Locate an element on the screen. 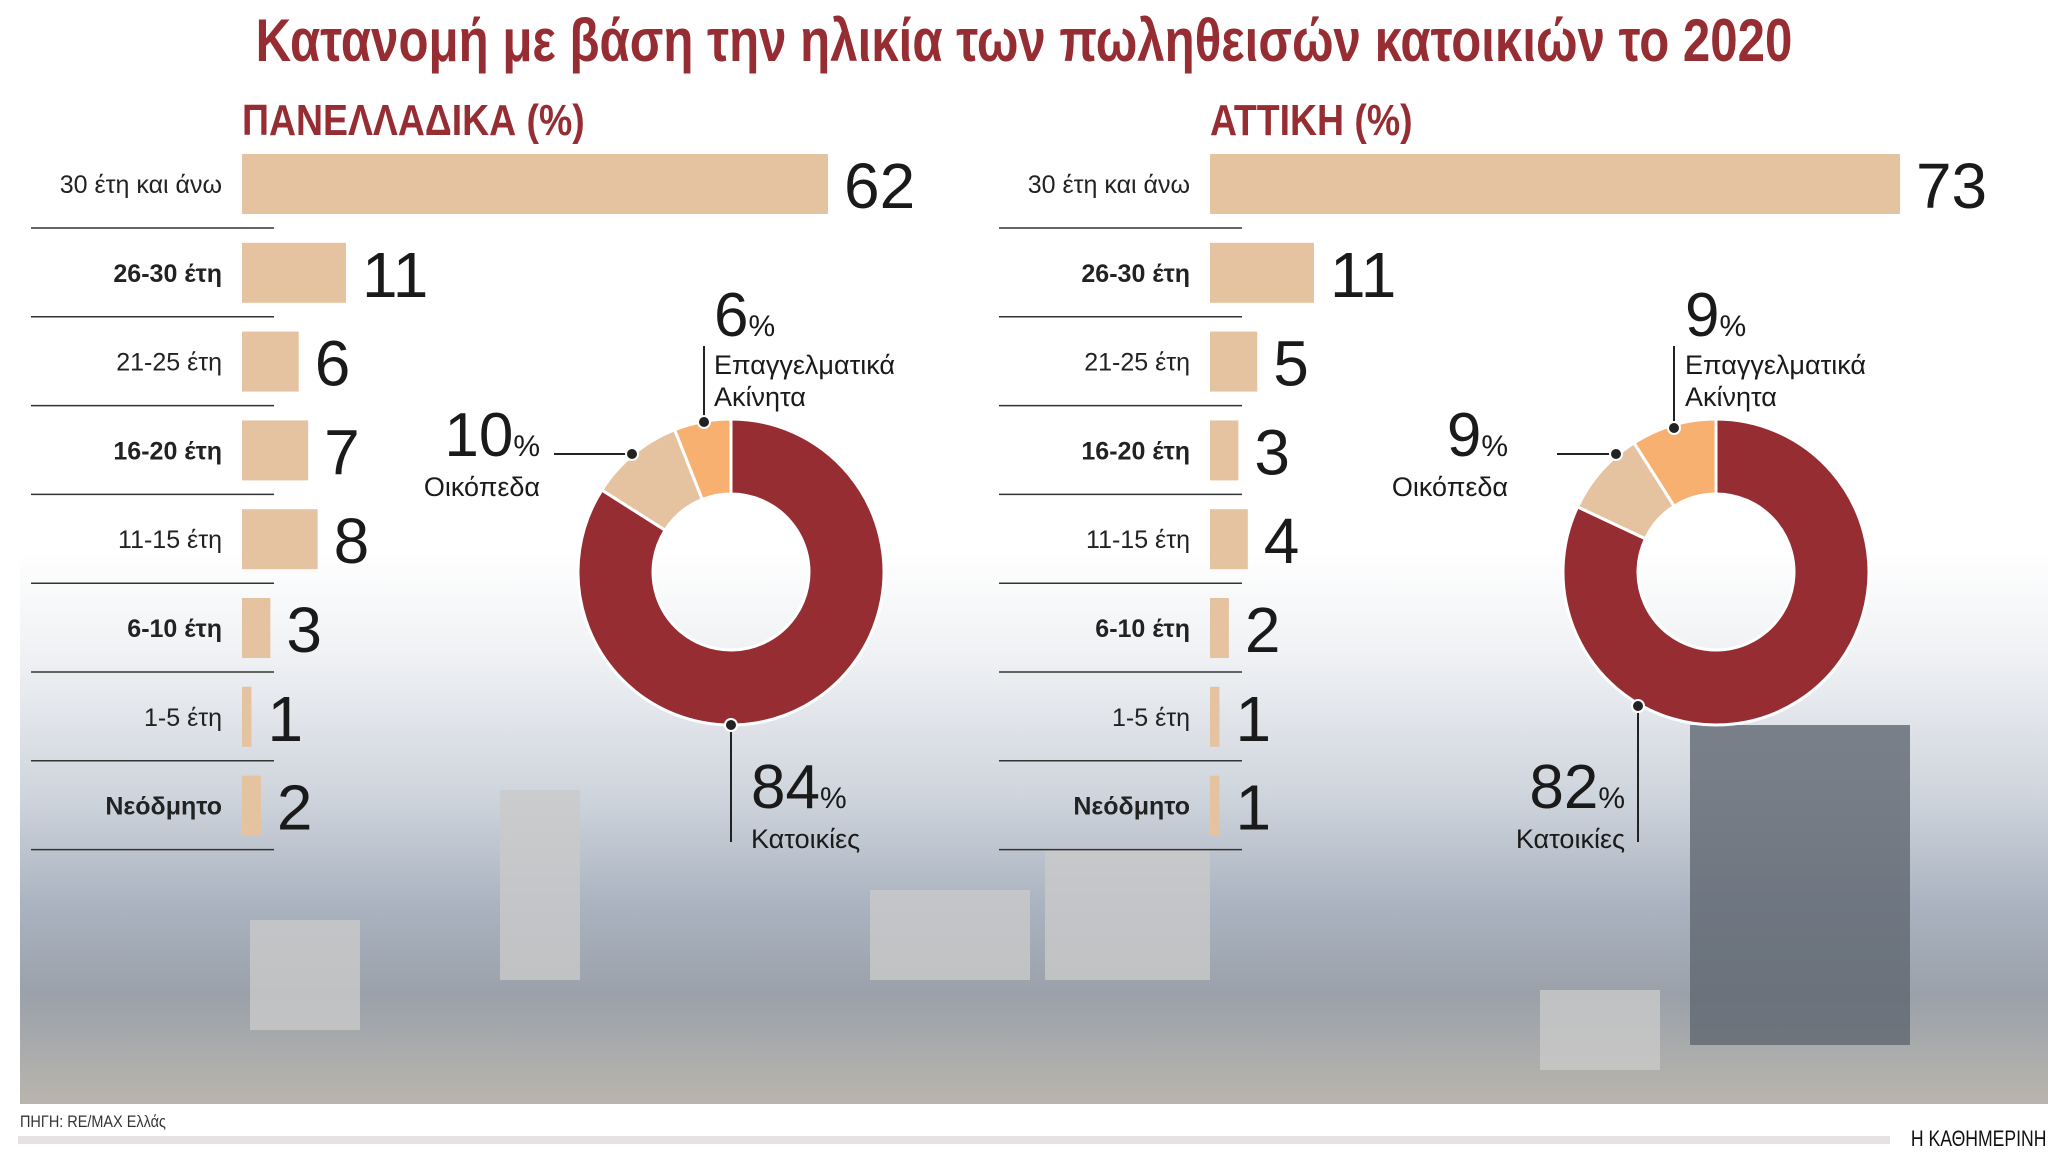 Image resolution: width=2048 pixels, height=1162 pixels. panel-title-attica: ΑΤΤΙΚΗ (%) is located at coordinates (1311, 120).